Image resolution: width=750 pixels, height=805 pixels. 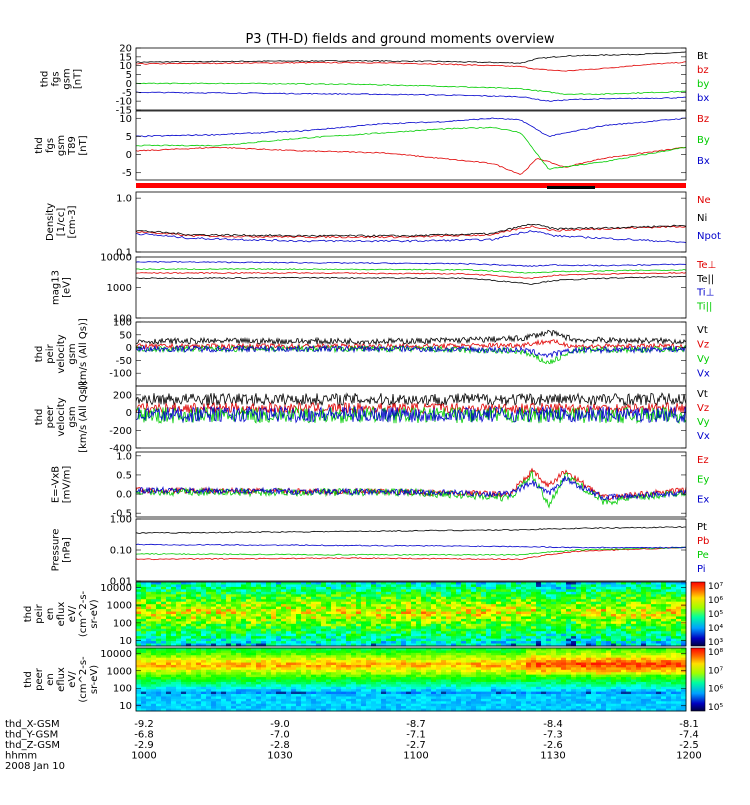 What do you see at coordinates (715, 615) in the screenshot?
I see `colorbar-tick-label: 10⁵` at bounding box center [715, 615].